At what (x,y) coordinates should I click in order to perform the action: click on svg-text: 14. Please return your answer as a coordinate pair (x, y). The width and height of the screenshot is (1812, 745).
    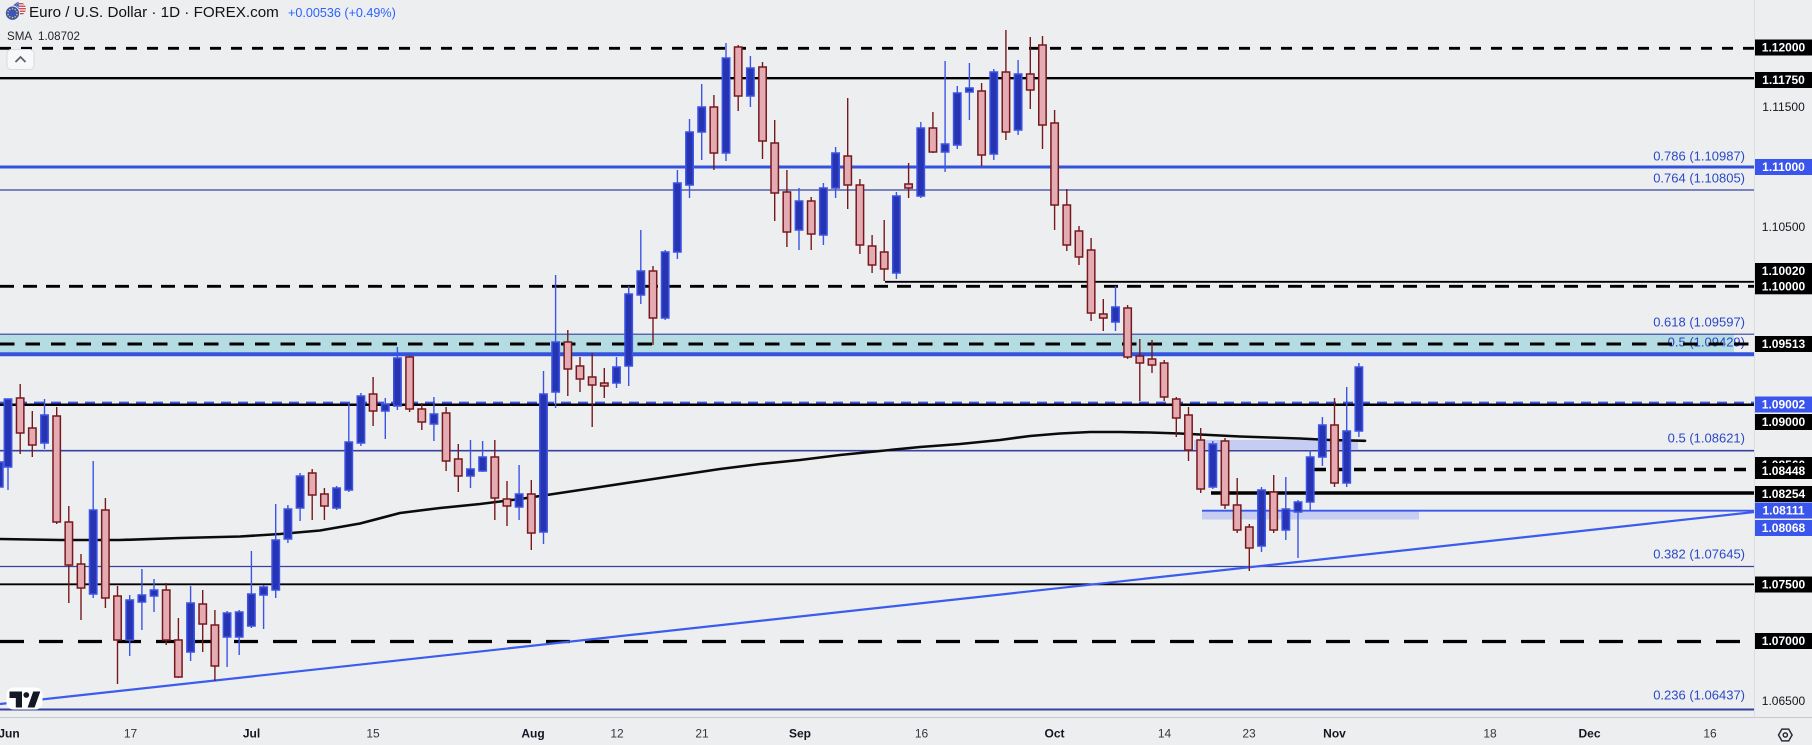
    Looking at the image, I should click on (1165, 734).